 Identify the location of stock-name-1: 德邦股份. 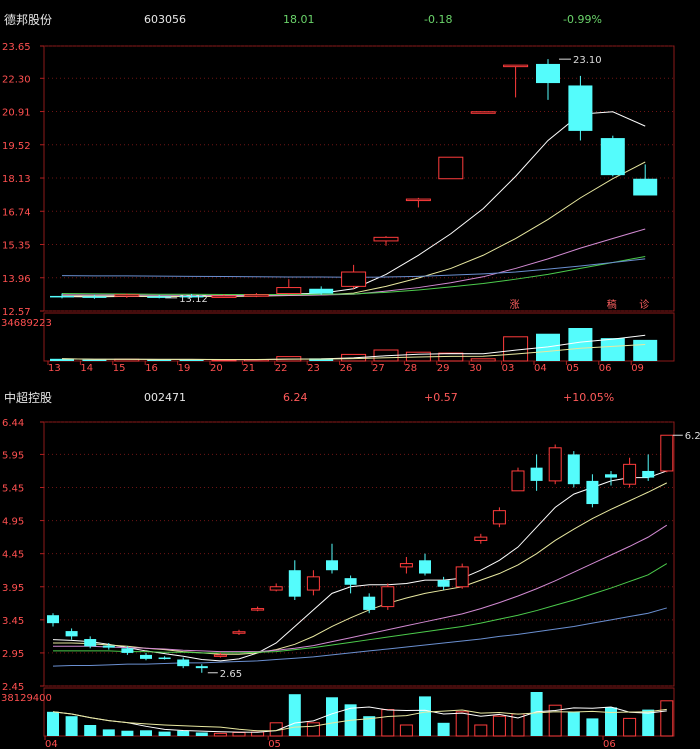
(28, 20).